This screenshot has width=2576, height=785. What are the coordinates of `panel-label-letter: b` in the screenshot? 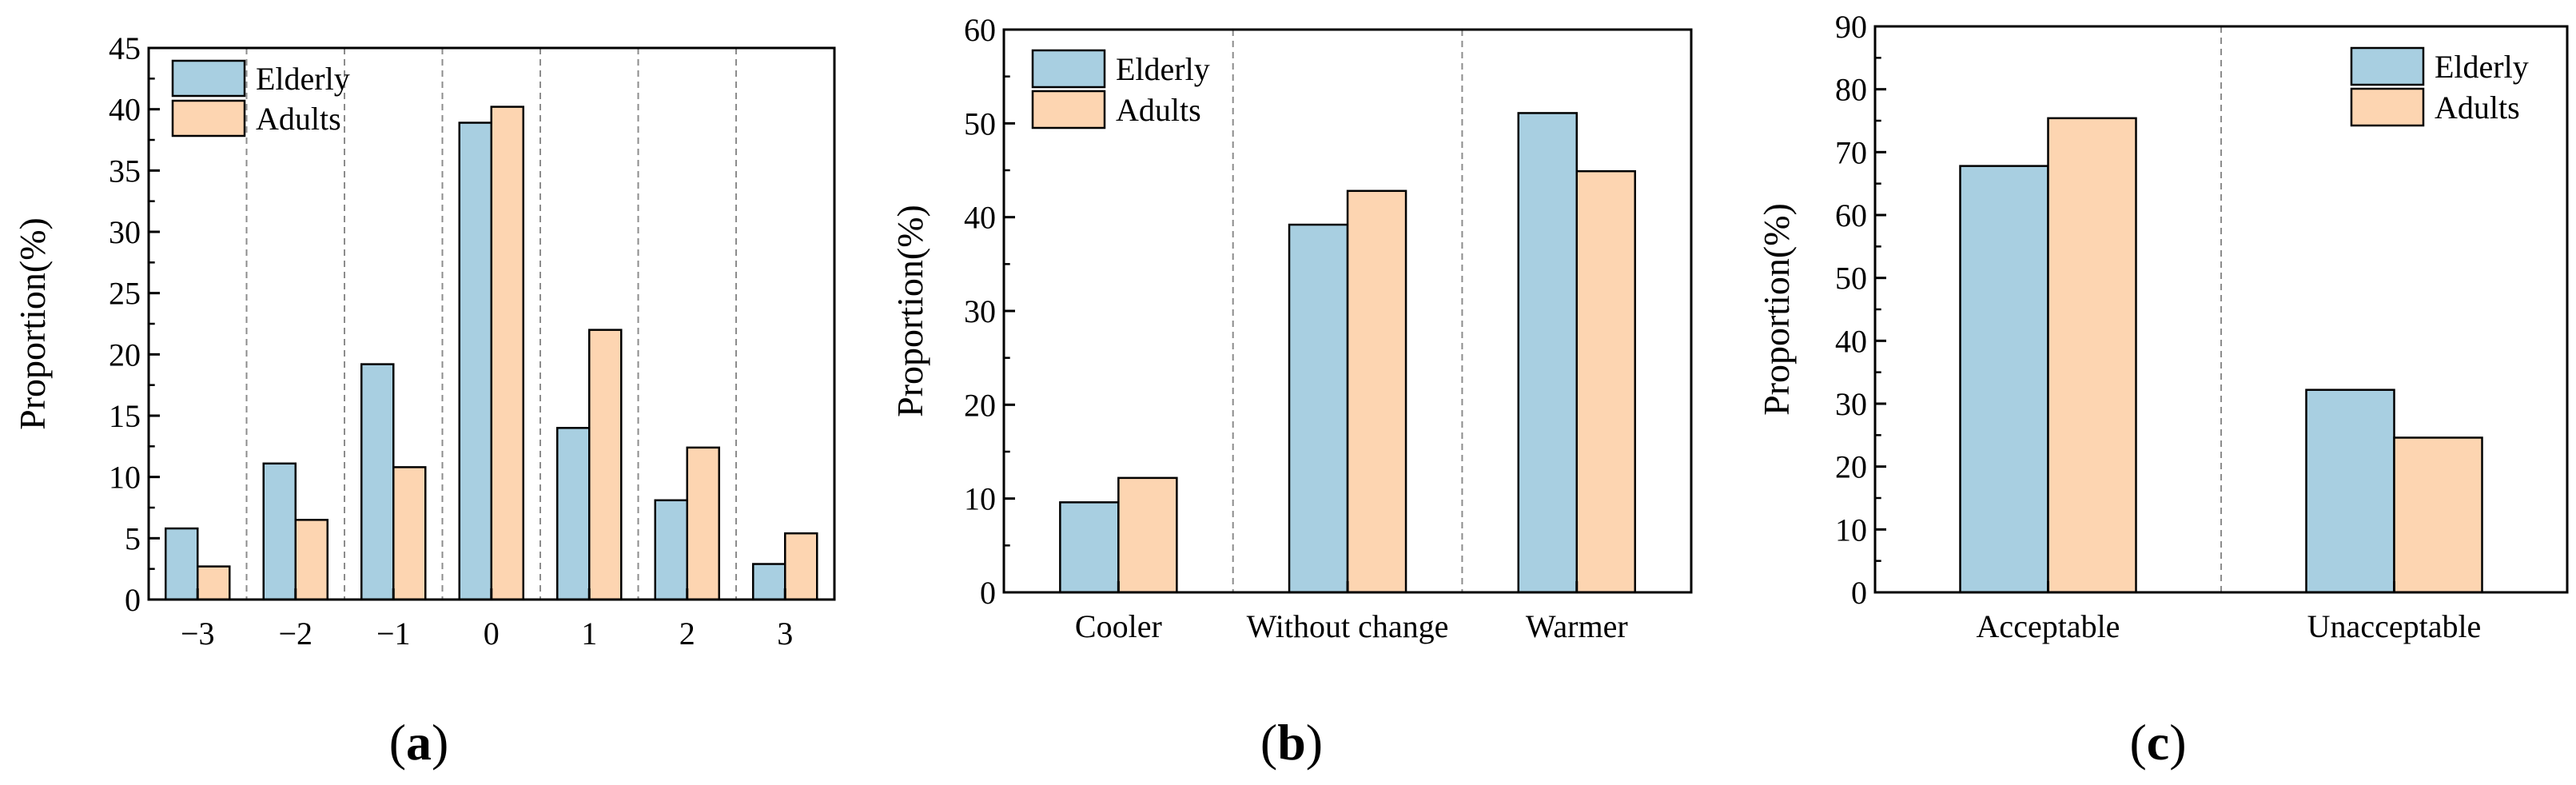 It's located at (1291, 742).